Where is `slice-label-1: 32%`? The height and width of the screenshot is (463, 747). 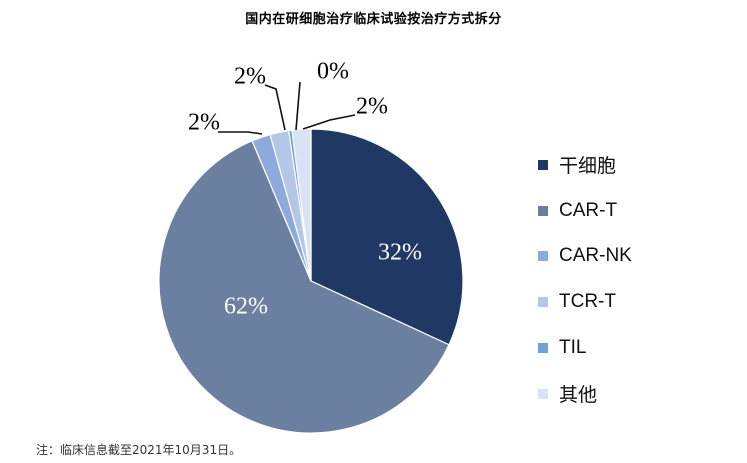
slice-label-1: 32% is located at coordinates (400, 253).